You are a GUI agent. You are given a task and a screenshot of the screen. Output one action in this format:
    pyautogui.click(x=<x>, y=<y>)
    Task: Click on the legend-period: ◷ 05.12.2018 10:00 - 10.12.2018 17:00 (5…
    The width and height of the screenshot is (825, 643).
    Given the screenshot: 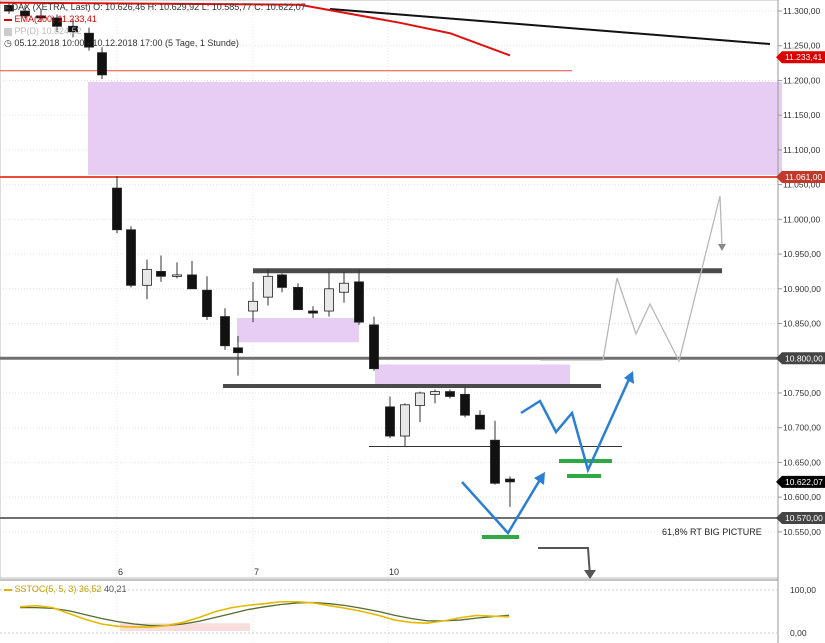 What is the action you would take?
    pyautogui.click(x=121, y=43)
    